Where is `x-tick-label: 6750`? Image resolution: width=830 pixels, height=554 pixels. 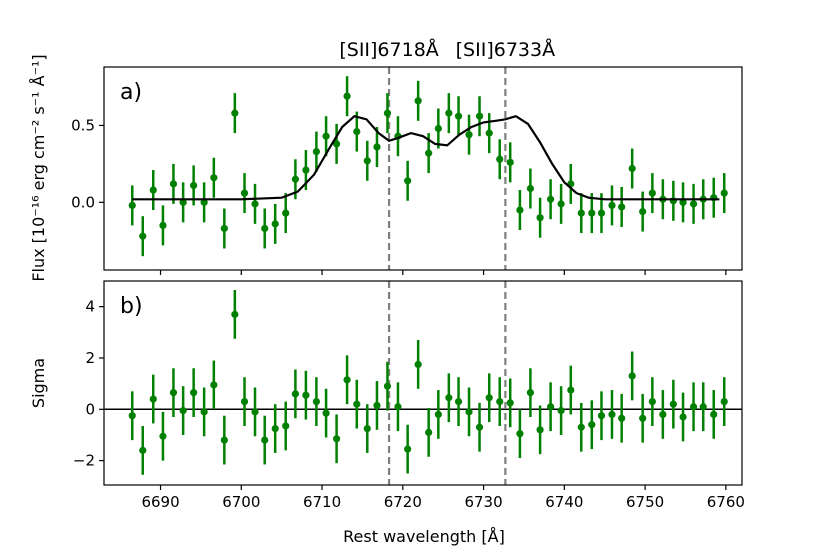 x-tick-label: 6750 is located at coordinates (645, 502).